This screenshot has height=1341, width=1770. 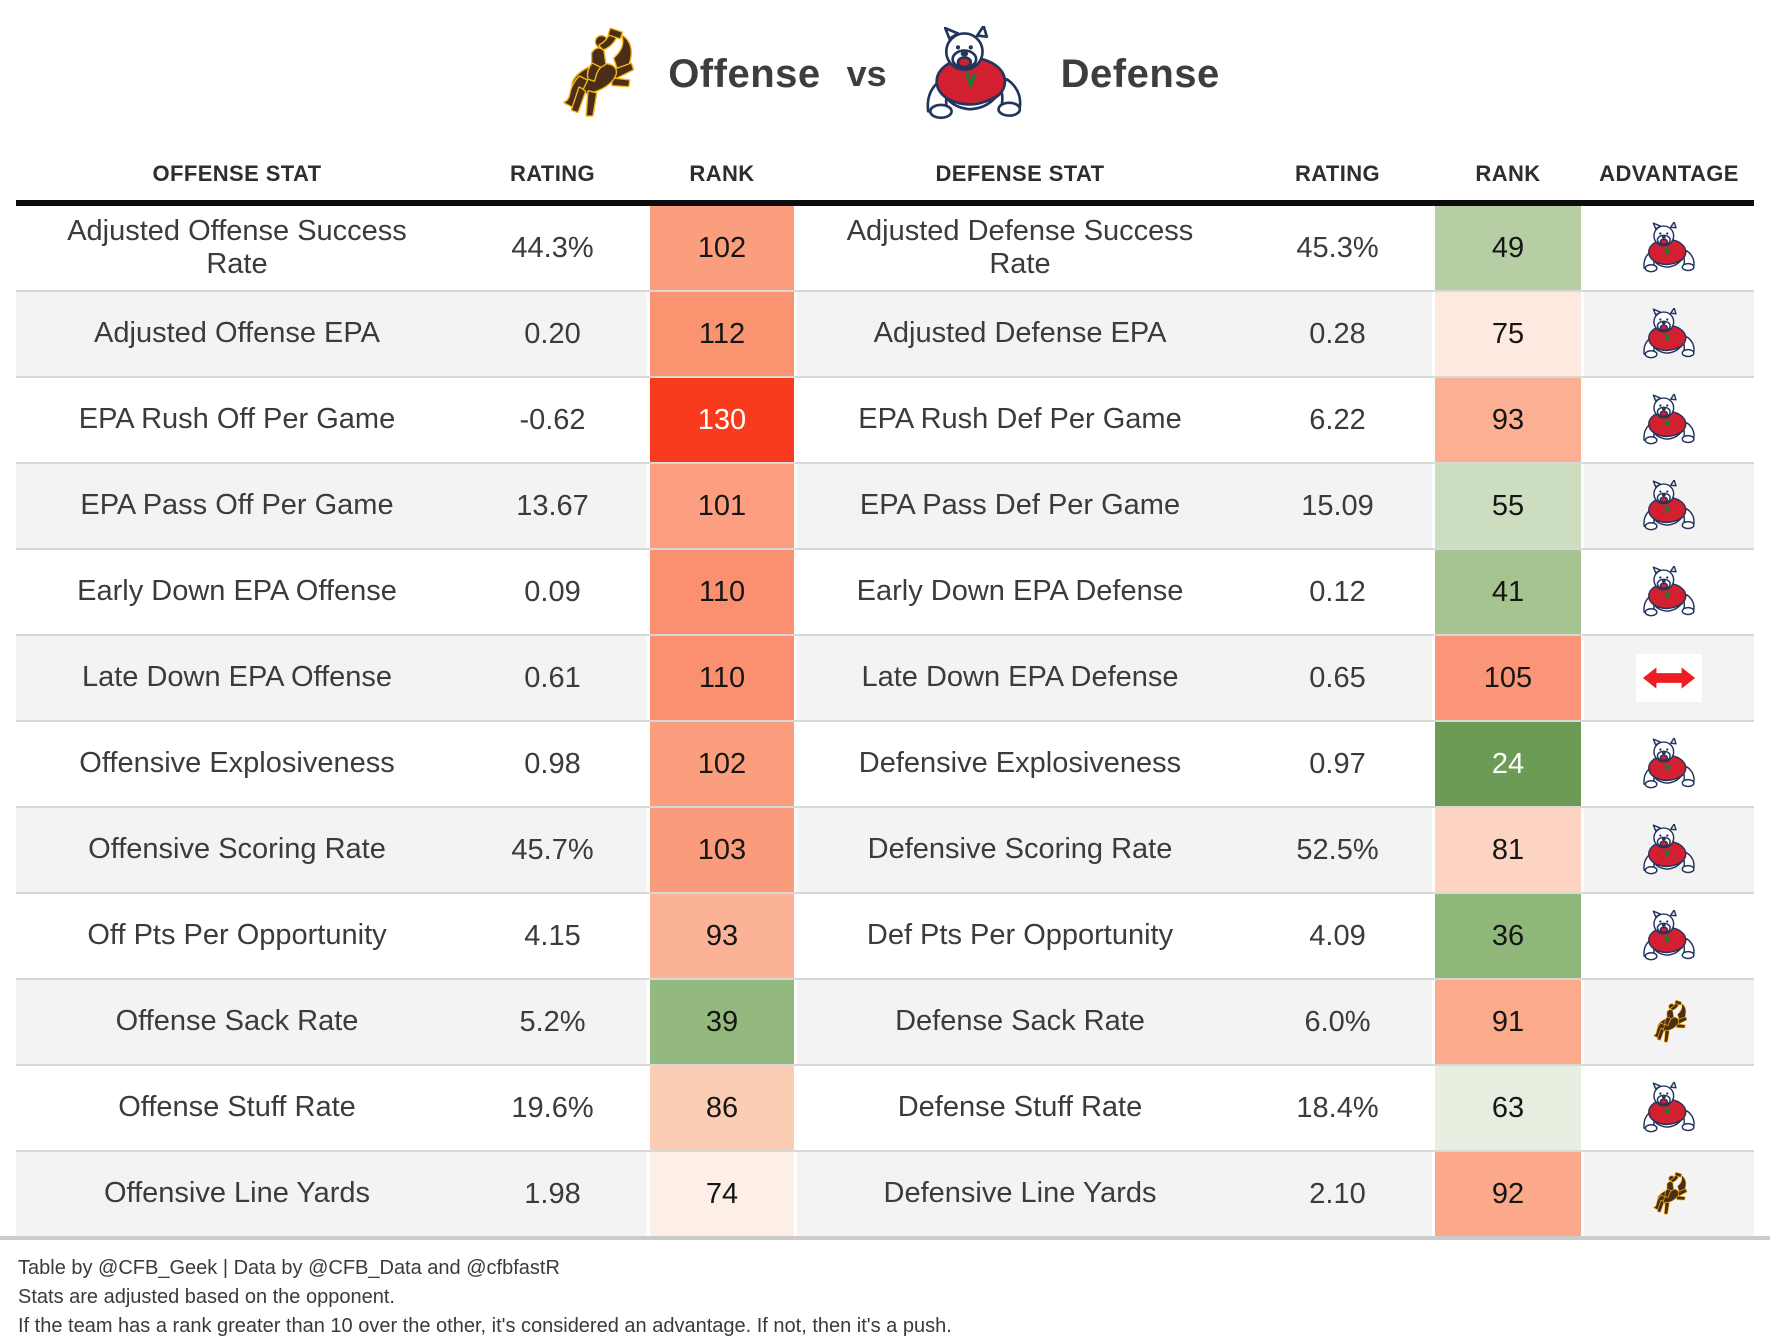 I want to click on offense-rating-cell: 44.3%, so click(x=552, y=248).